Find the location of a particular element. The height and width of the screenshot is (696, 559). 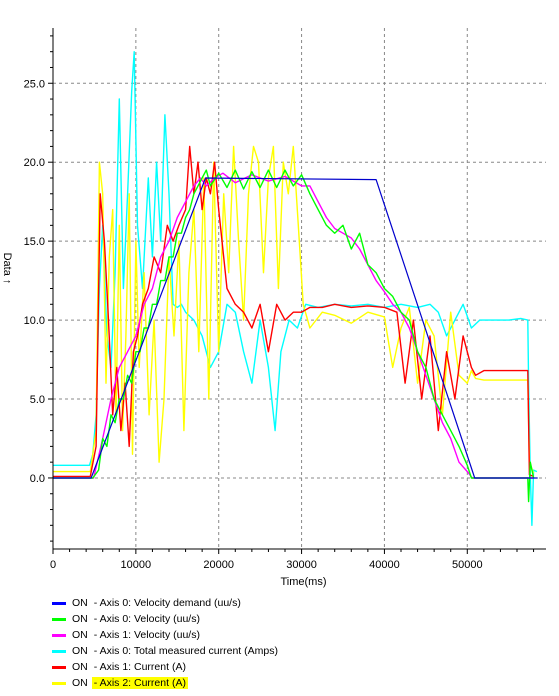

legend-label: - Axis 0: Total measured current (Amps) is located at coordinates (185, 651).